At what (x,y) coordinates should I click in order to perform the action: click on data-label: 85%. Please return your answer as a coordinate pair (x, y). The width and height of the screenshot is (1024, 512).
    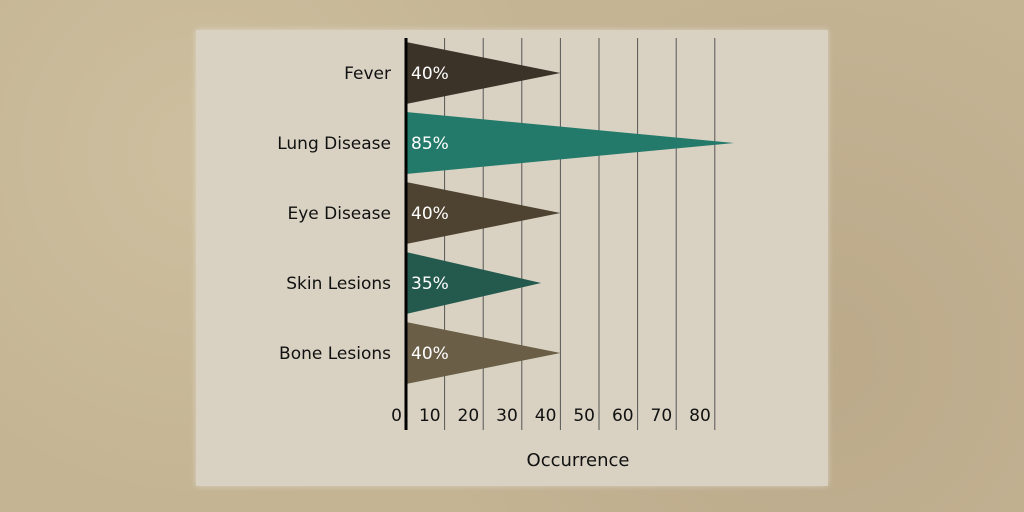
    Looking at the image, I should click on (430, 144).